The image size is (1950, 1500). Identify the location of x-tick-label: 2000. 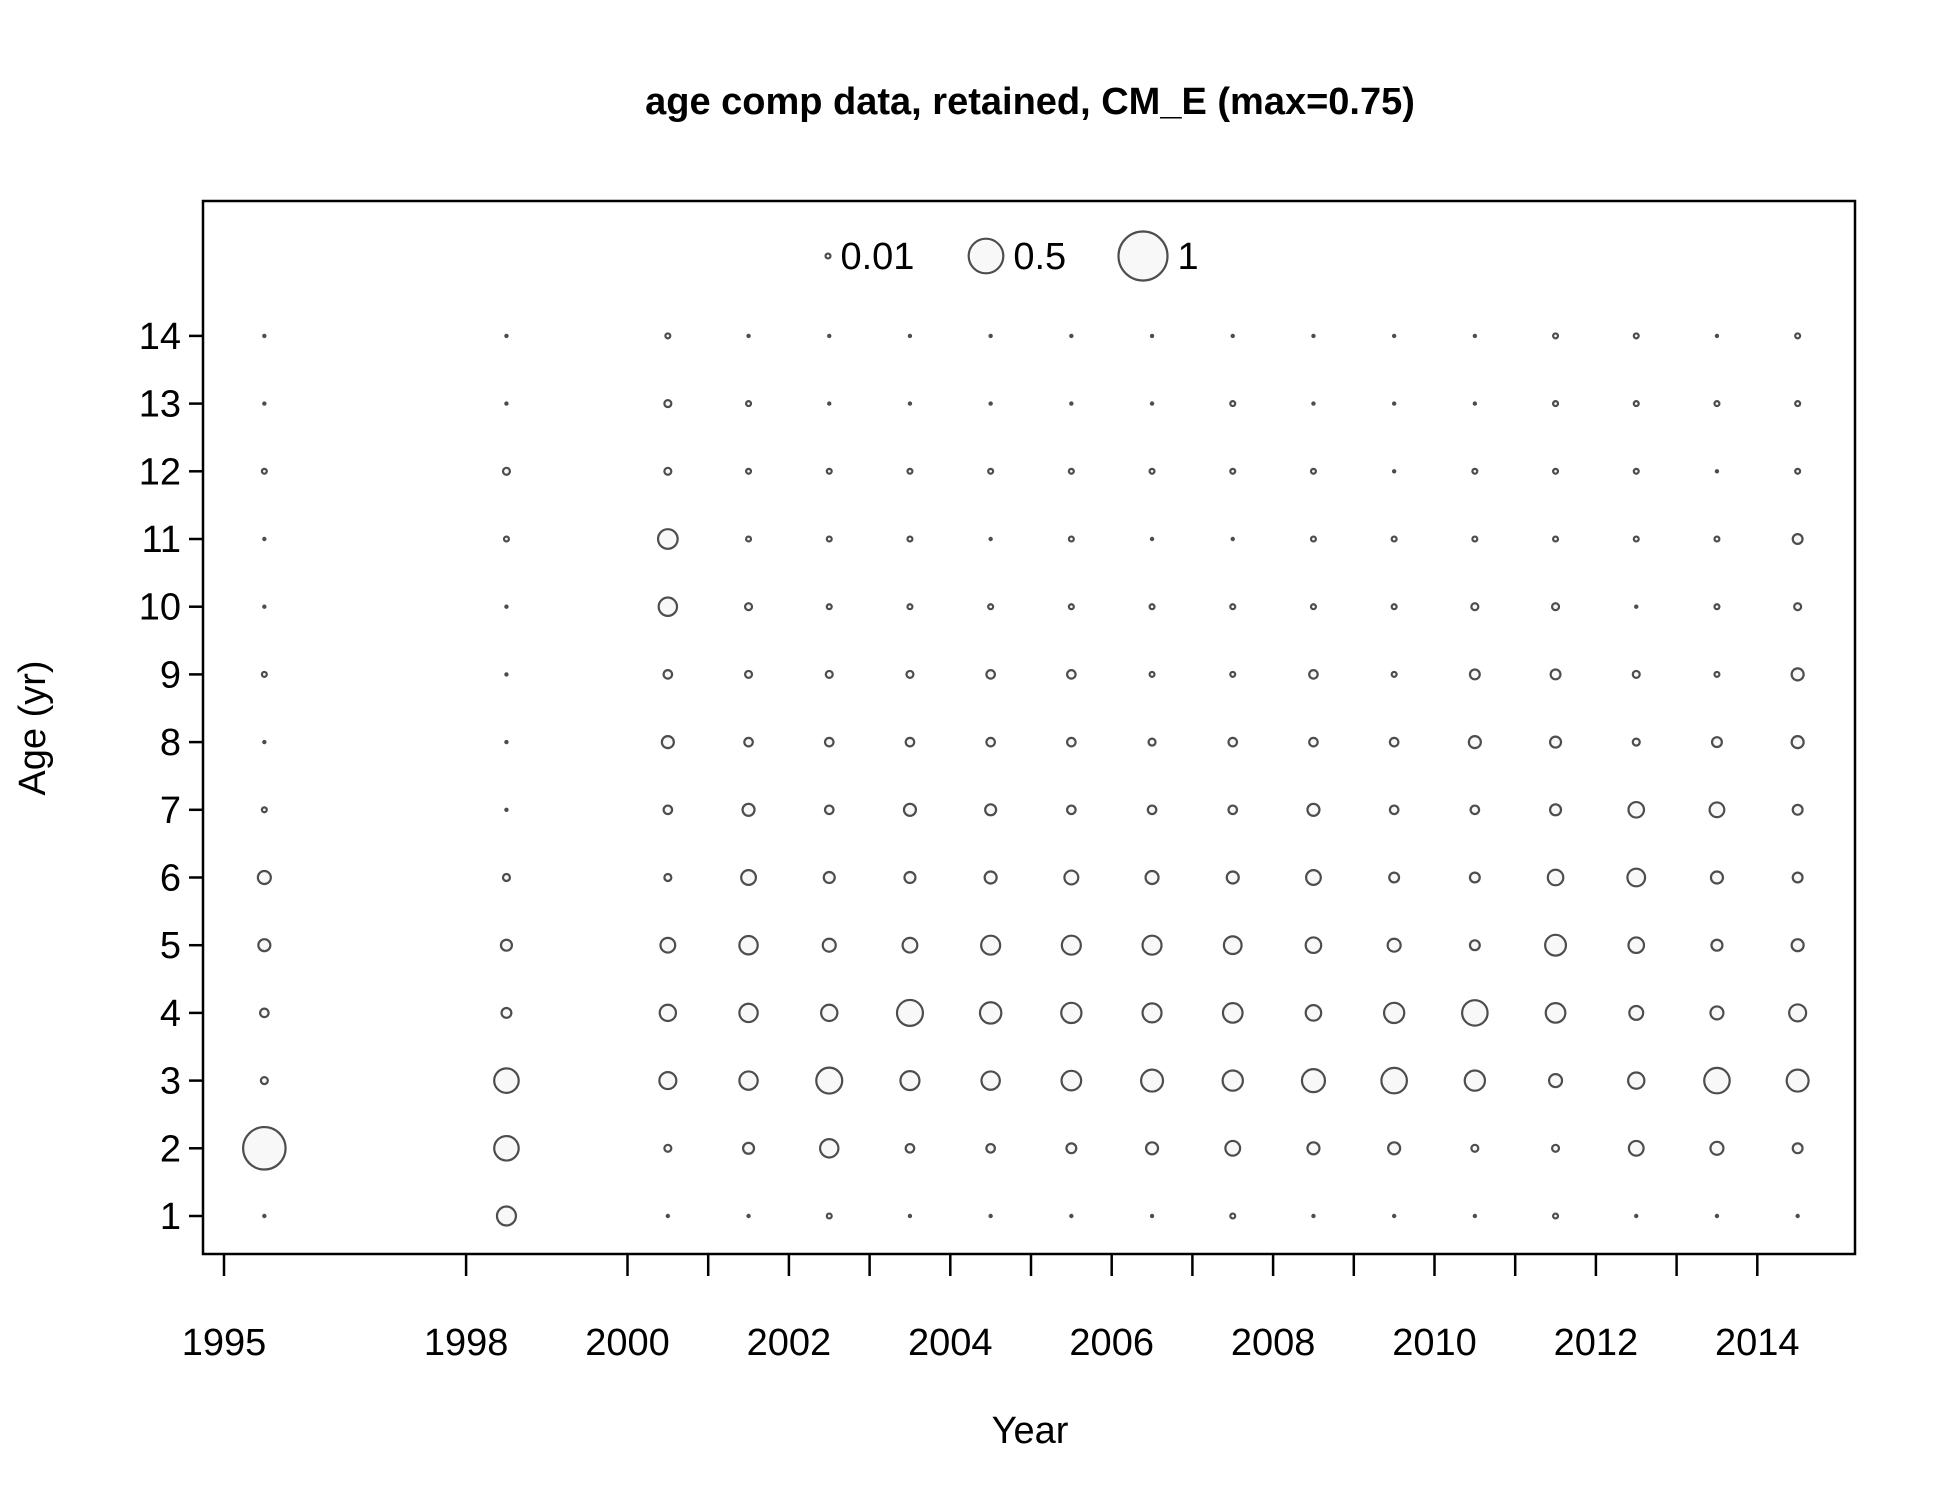
(627, 1343).